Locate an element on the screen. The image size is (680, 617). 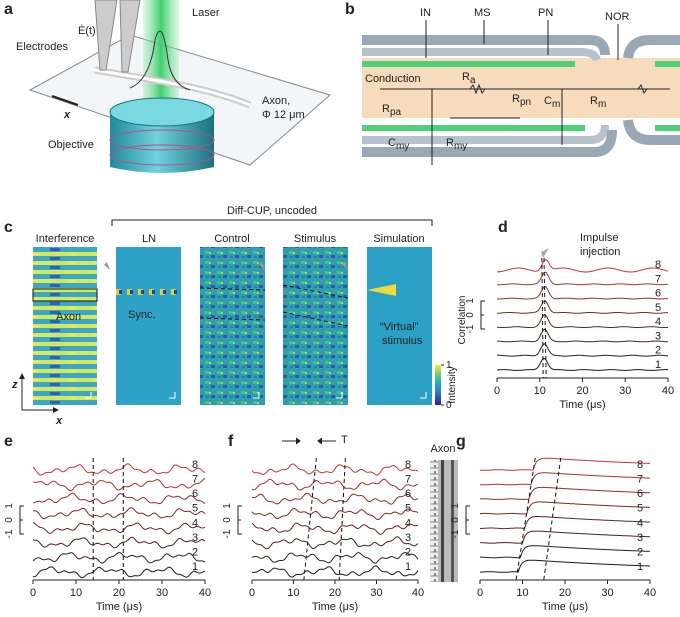
panel-label: c is located at coordinates (8, 227).